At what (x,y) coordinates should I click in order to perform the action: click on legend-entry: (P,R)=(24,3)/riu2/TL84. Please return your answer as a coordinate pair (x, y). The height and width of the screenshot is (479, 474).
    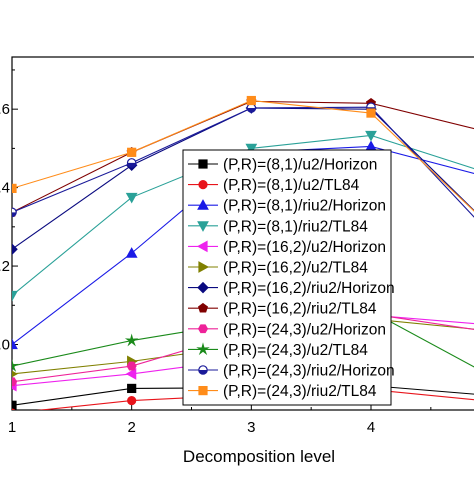
    Looking at the image, I should click on (282, 391).